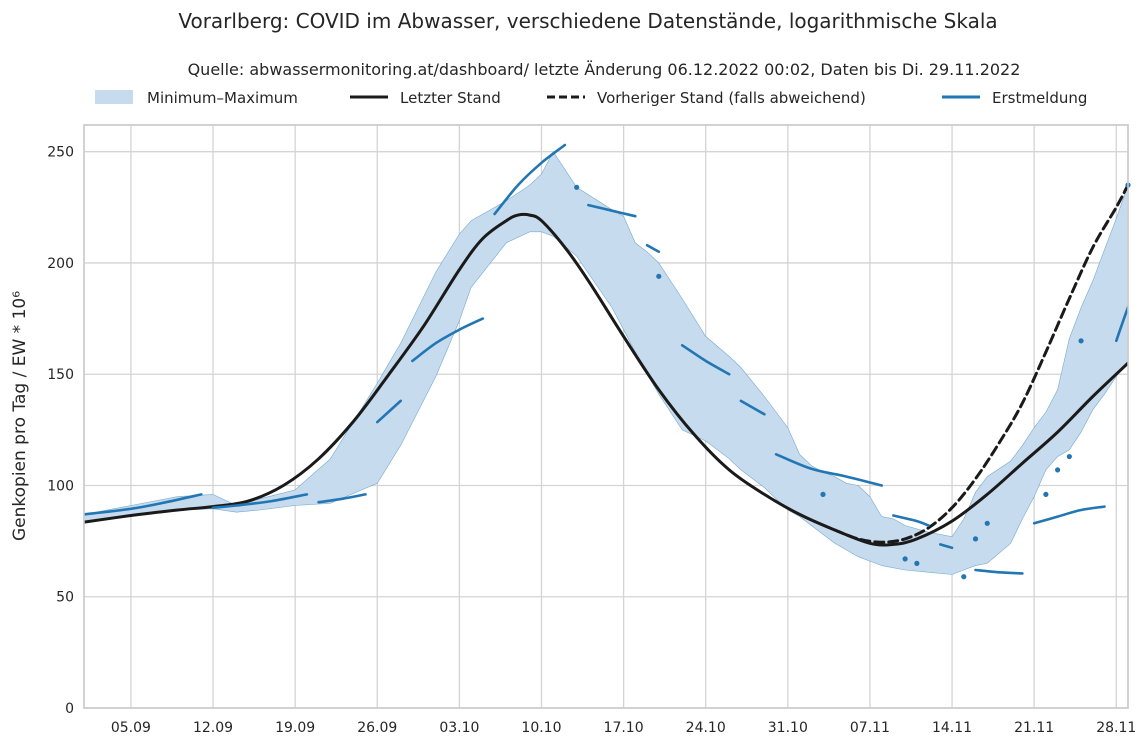 This screenshot has width=1142, height=753. I want to click on legend-label-letzter-stand: Letzter Stand, so click(450, 98).